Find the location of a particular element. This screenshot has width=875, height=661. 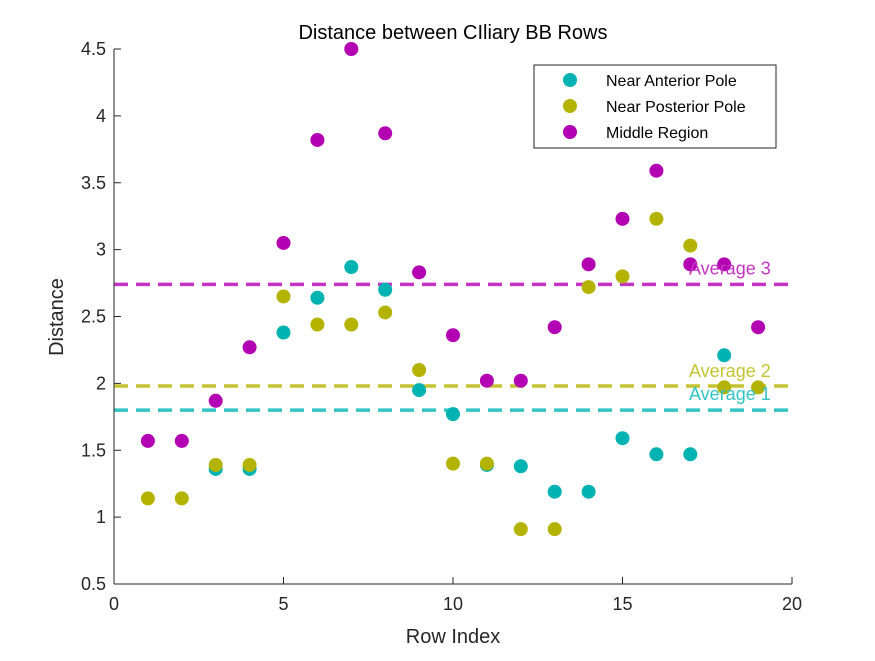

x-axis-title: Row Index is located at coordinates (453, 637).